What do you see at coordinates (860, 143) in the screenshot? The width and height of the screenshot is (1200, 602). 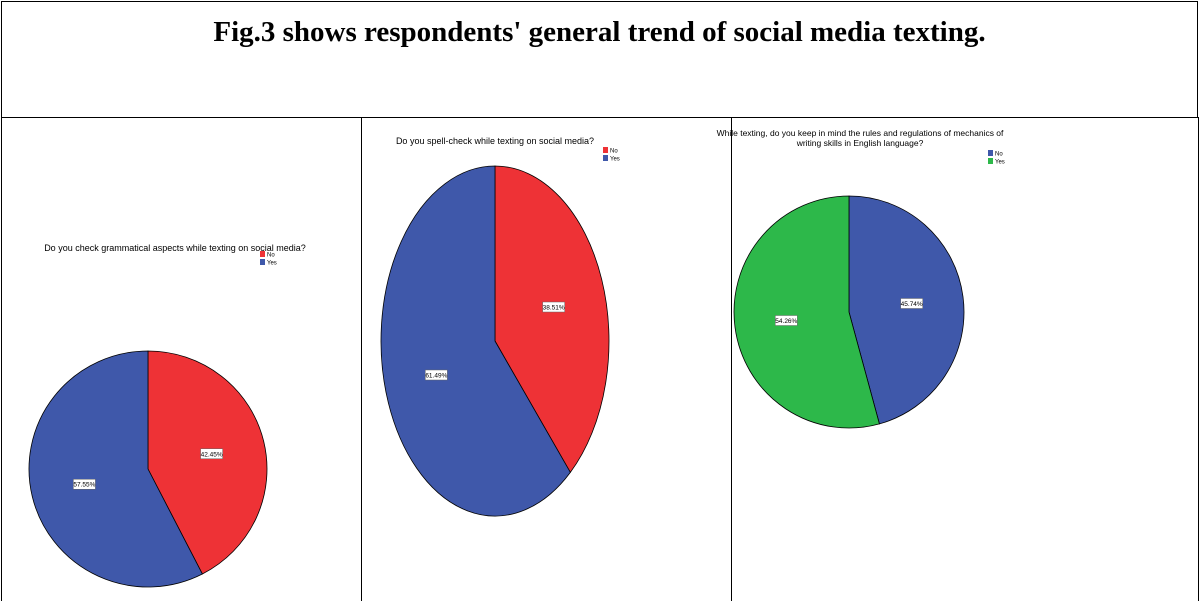 I see `chart-title: writing skills in English language?` at bounding box center [860, 143].